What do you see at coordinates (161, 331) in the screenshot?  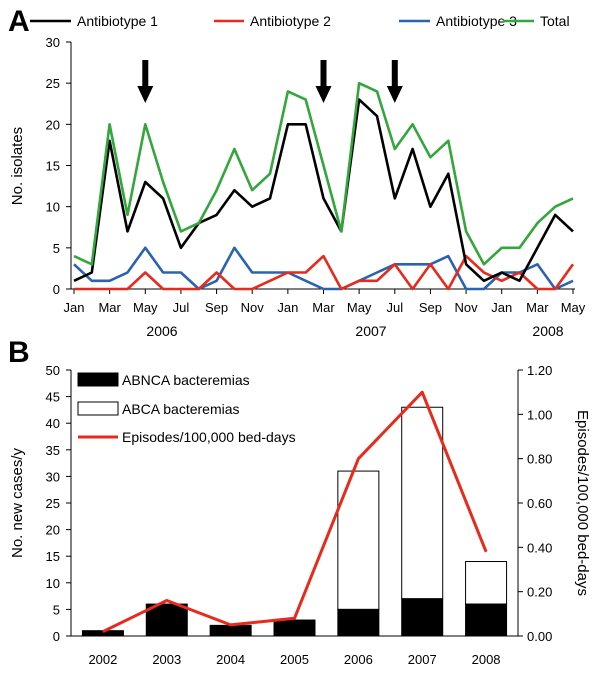 I see `year-label-2006: 2006` at bounding box center [161, 331].